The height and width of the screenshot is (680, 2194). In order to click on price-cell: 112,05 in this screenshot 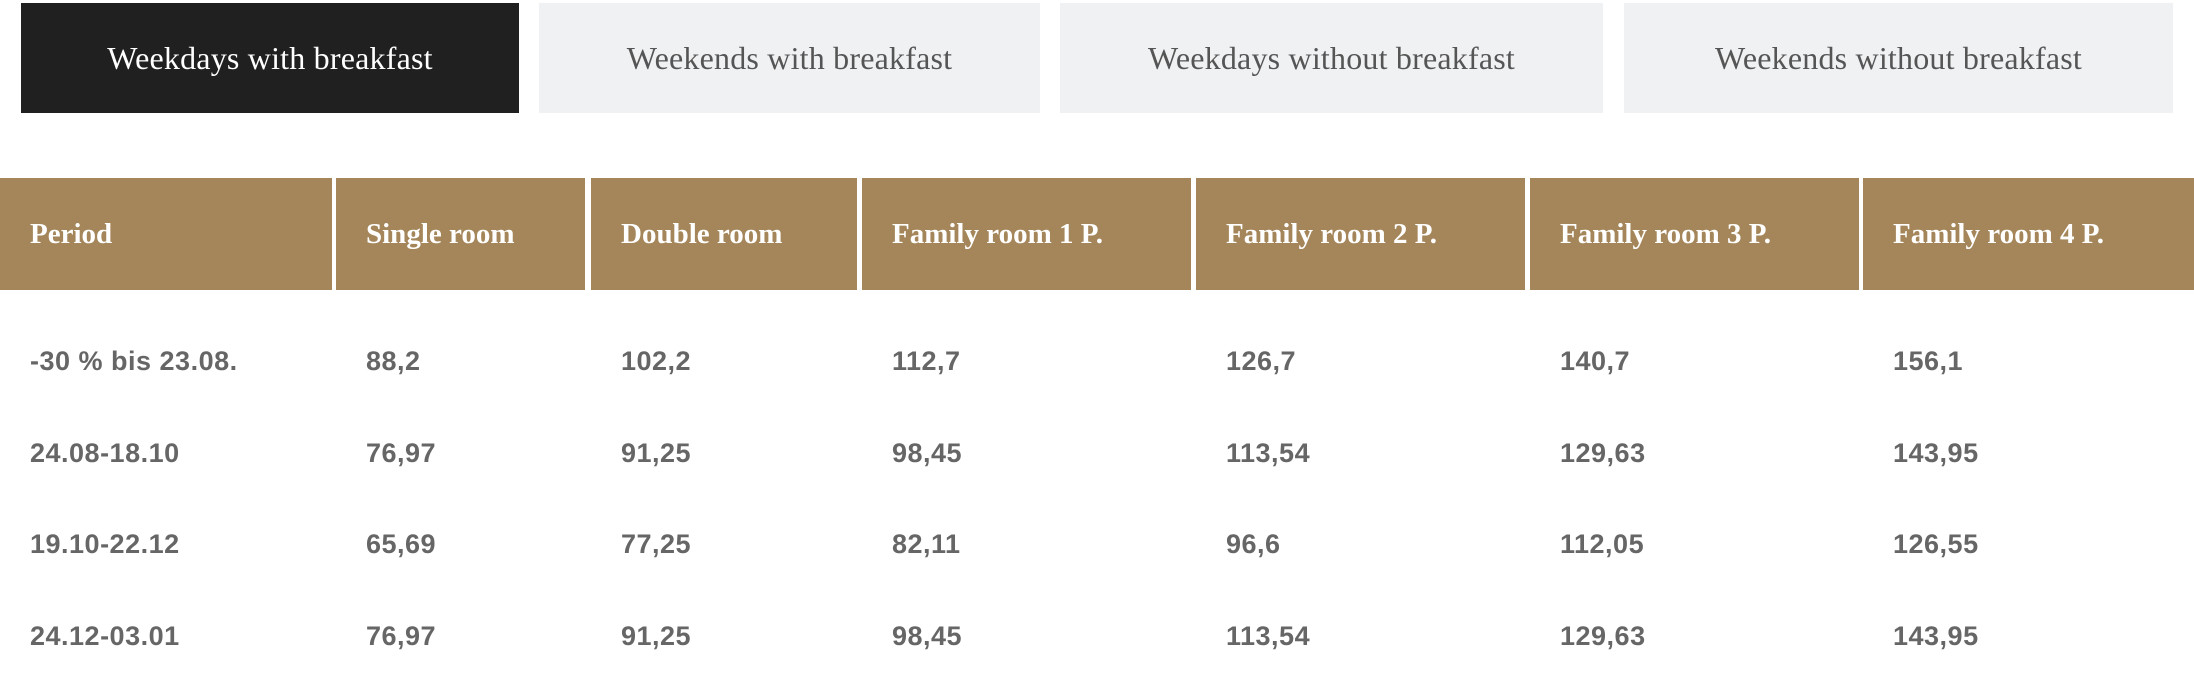, I will do `click(1602, 544)`.